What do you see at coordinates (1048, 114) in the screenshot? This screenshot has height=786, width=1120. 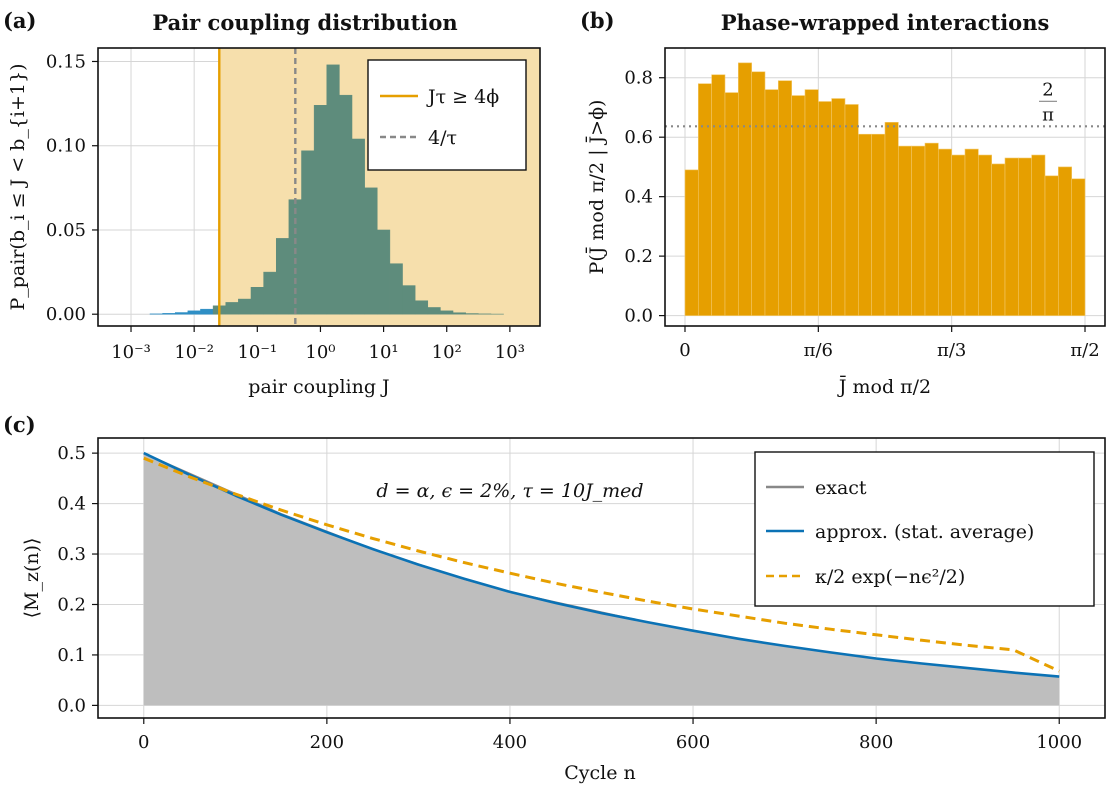 I see `two-over-pi-denominator: π` at bounding box center [1048, 114].